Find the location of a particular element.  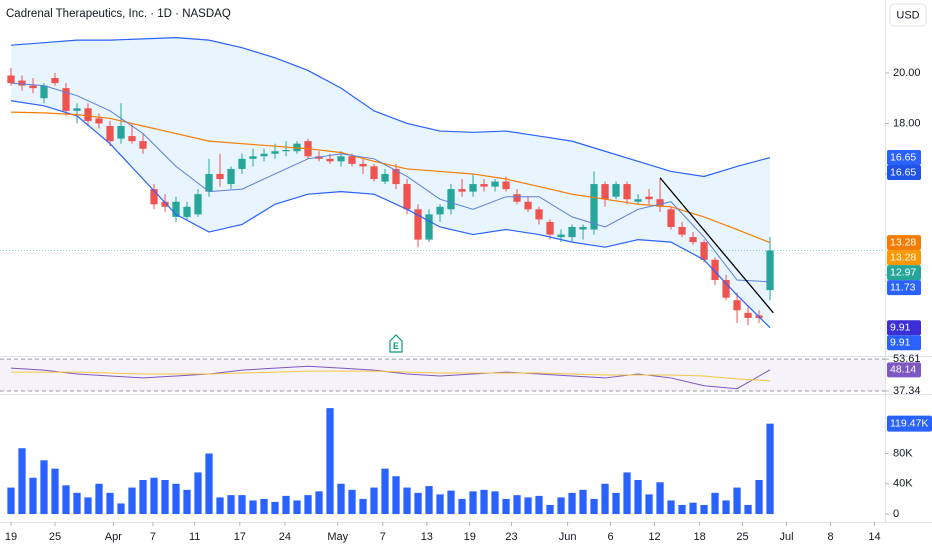

earnings-marker is located at coordinates (396, 343).